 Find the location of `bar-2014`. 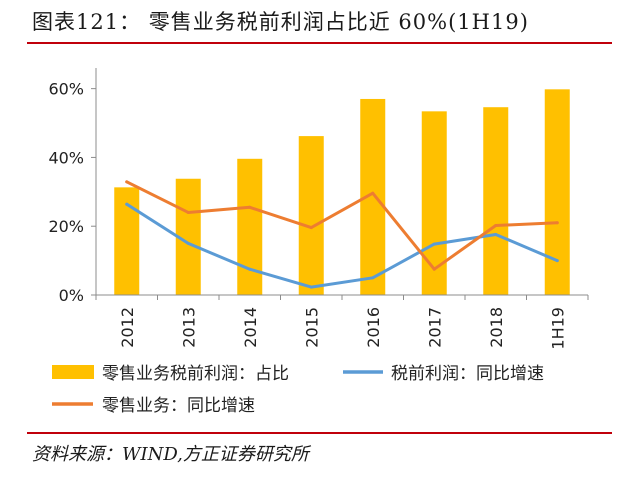

bar-2014 is located at coordinates (250, 226).